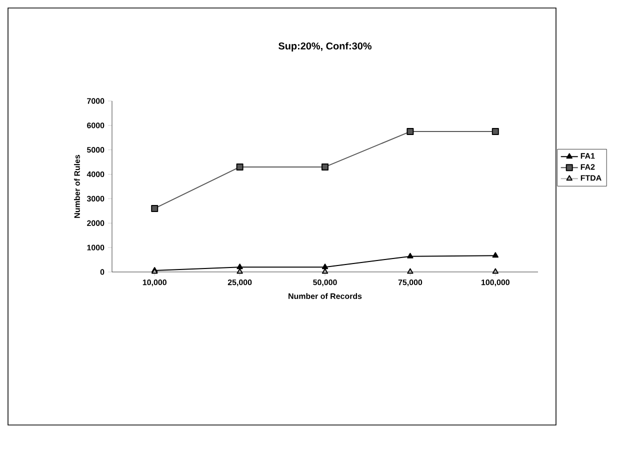 This screenshot has height=457, width=644. What do you see at coordinates (325, 47) in the screenshot?
I see `chart-title: Sup:20%, Conf:30%` at bounding box center [325, 47].